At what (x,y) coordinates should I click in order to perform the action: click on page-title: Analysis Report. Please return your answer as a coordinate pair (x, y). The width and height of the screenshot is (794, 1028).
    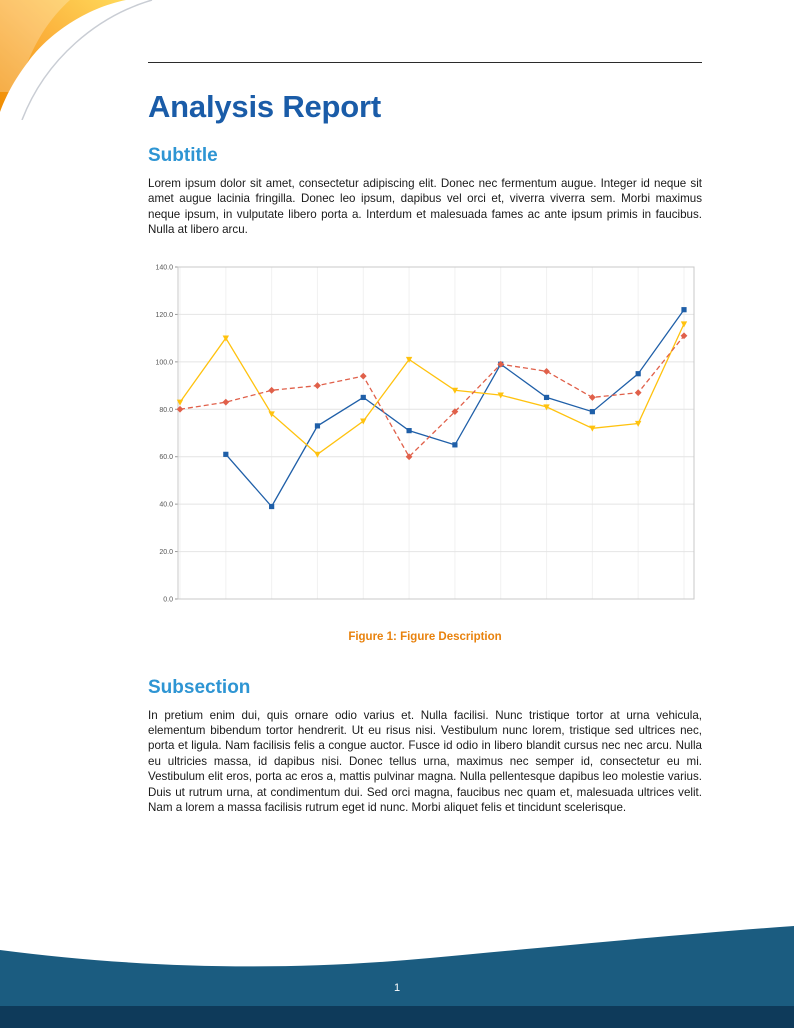
    Looking at the image, I should click on (265, 106).